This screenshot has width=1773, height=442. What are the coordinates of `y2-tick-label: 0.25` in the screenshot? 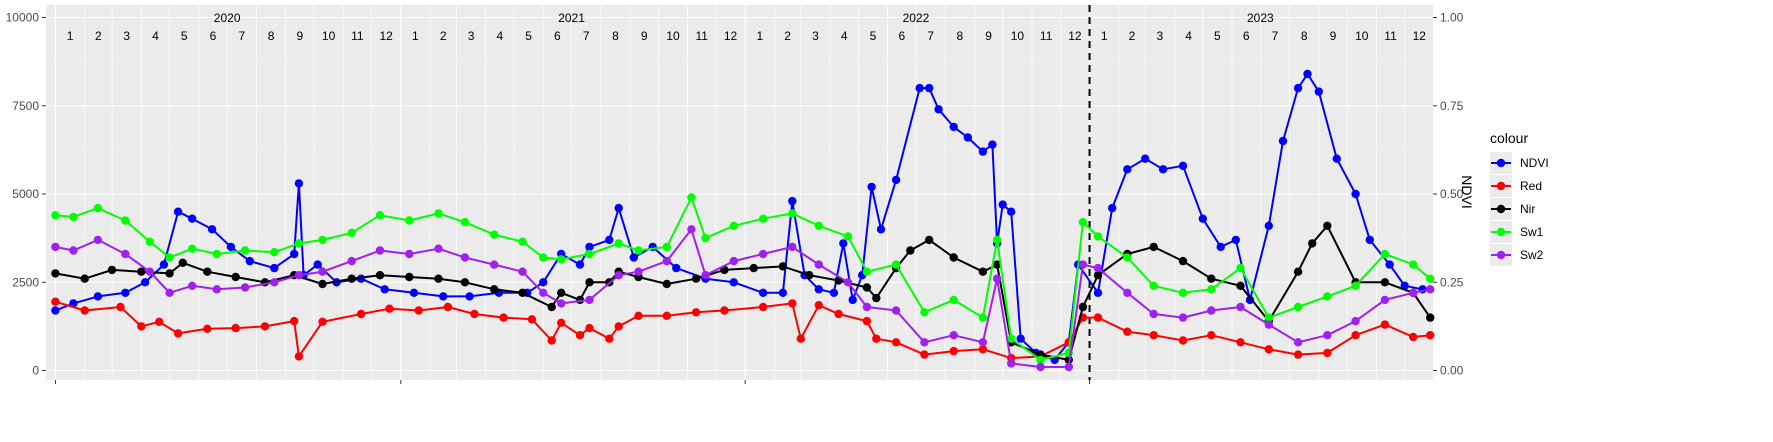 It's located at (1452, 282).